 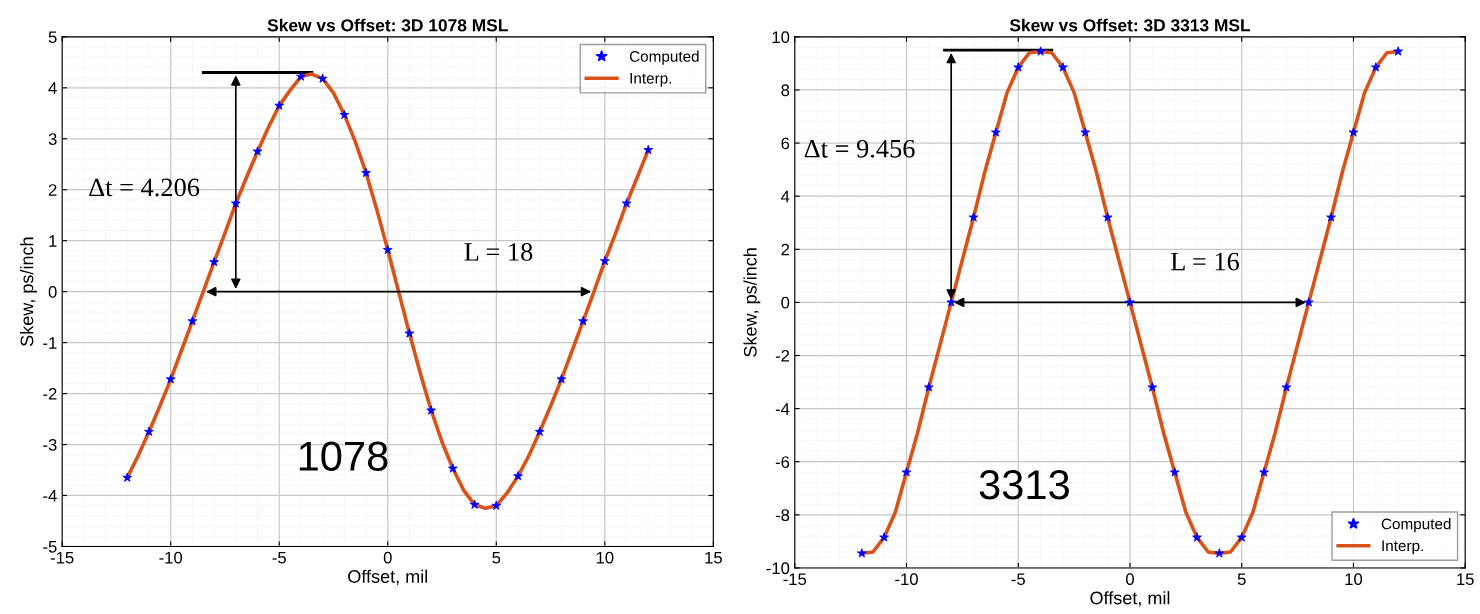 I want to click on annotation: Δt = 9.456, so click(x=859, y=148).